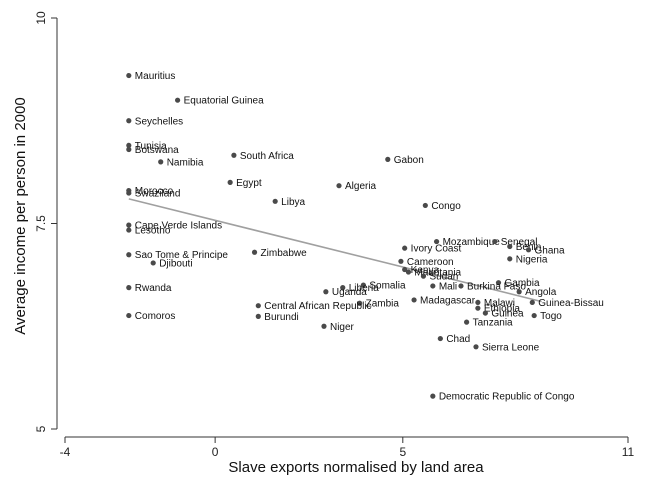 This screenshot has width=661, height=485. Describe the element at coordinates (499, 303) in the screenshot. I see `data-point-label: Malawi` at that location.